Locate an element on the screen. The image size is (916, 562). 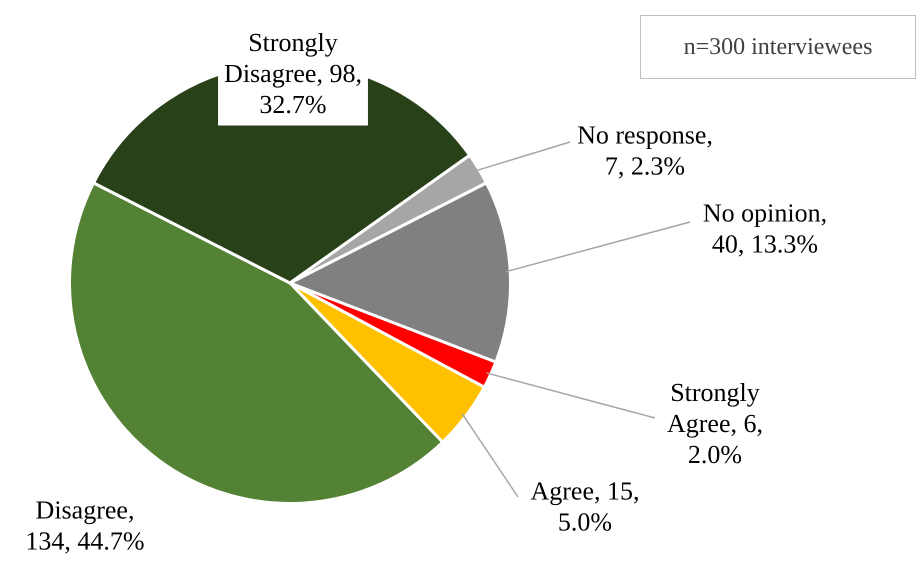
slice-label: Agree, 15, 5.0% is located at coordinates (585, 506).